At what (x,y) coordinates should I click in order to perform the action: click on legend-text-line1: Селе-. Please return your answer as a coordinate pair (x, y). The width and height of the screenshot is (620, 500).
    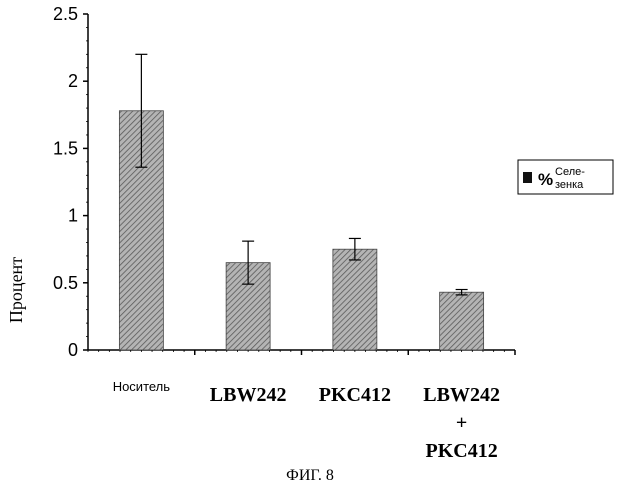
    Looking at the image, I should click on (570, 172).